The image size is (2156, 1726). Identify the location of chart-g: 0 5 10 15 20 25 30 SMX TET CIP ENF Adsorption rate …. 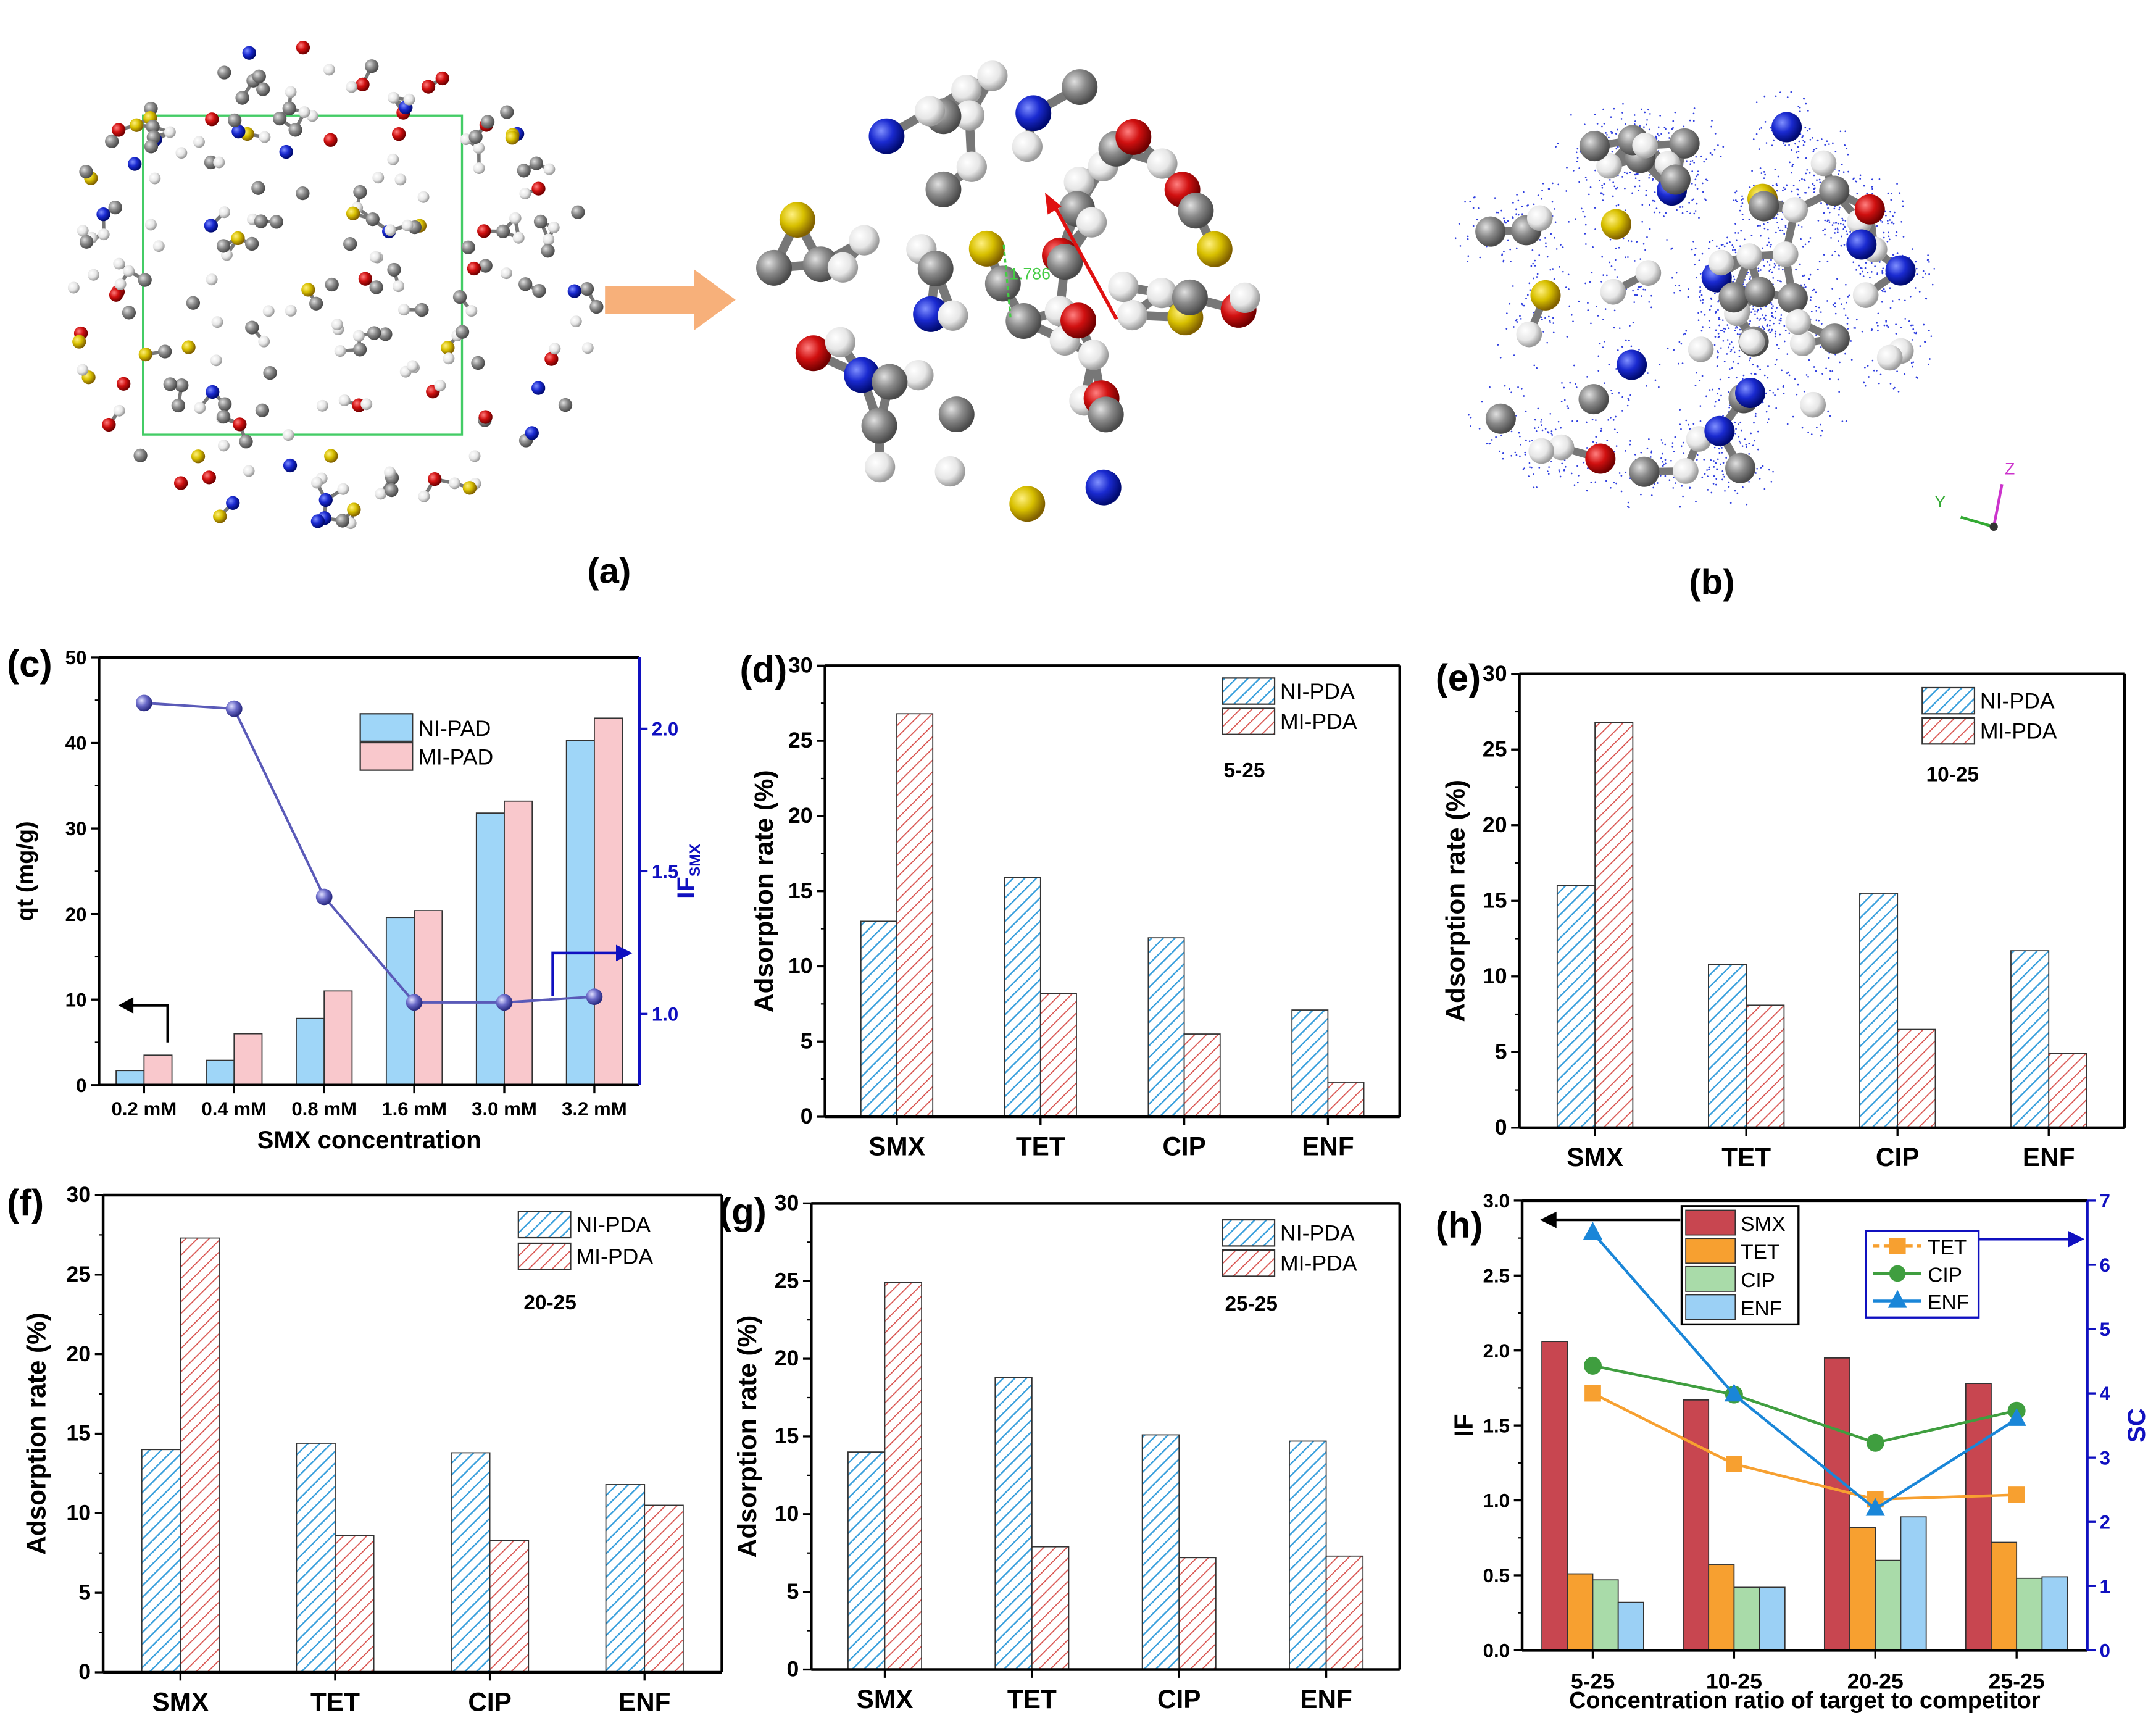
(1060, 1452).